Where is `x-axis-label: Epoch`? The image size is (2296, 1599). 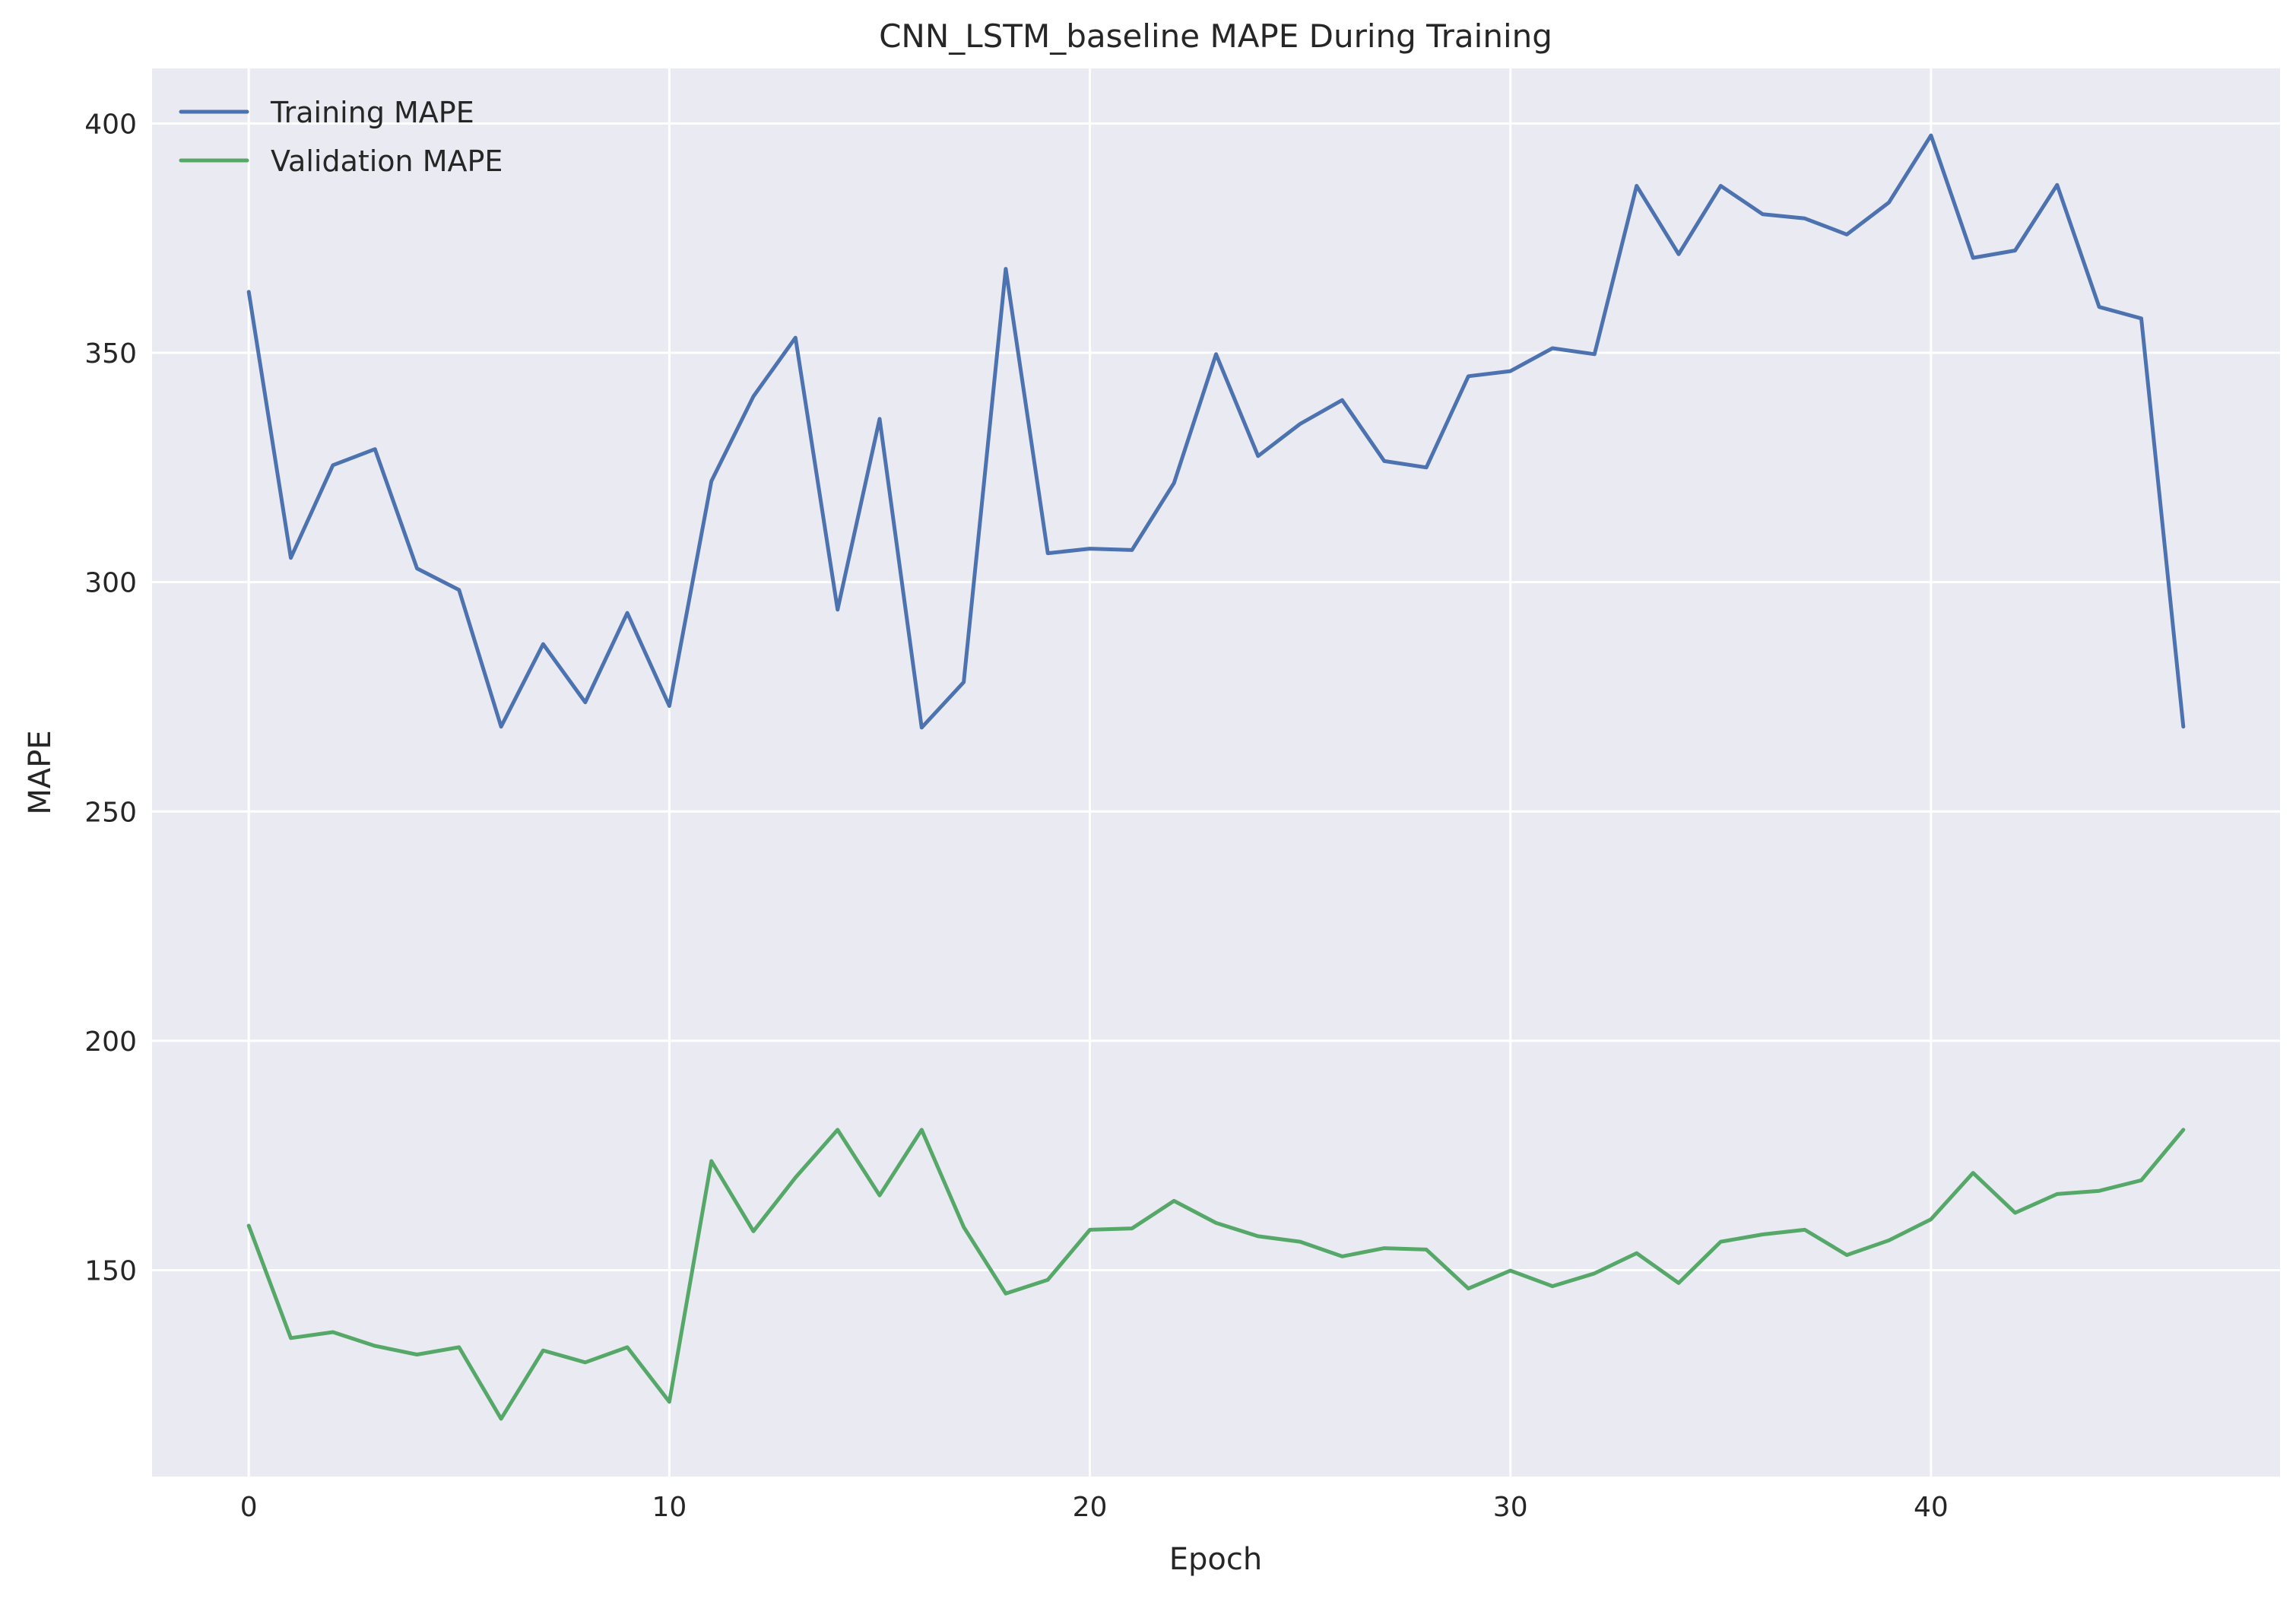 x-axis-label: Epoch is located at coordinates (1215, 1559).